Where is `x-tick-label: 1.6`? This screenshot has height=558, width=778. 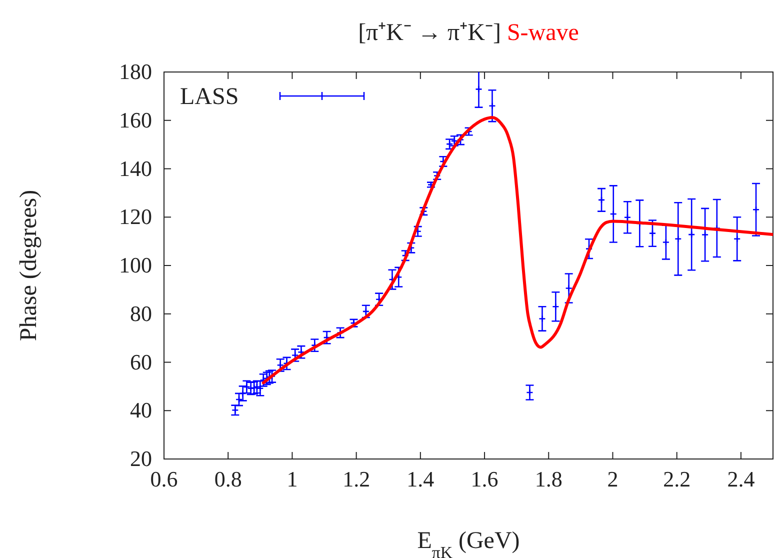 x-tick-label: 1.6 is located at coordinates (484, 479).